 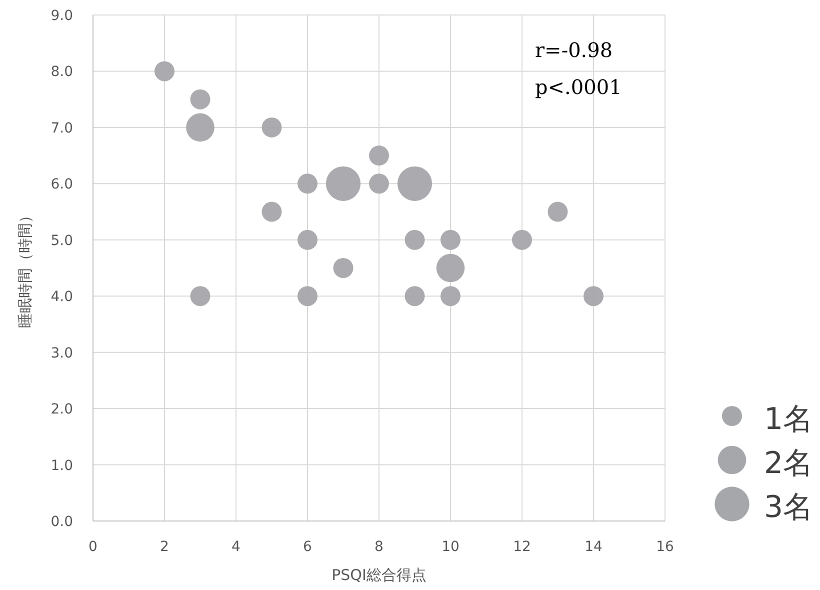 I want to click on y-tick-label: 2.0, so click(x=61, y=410).